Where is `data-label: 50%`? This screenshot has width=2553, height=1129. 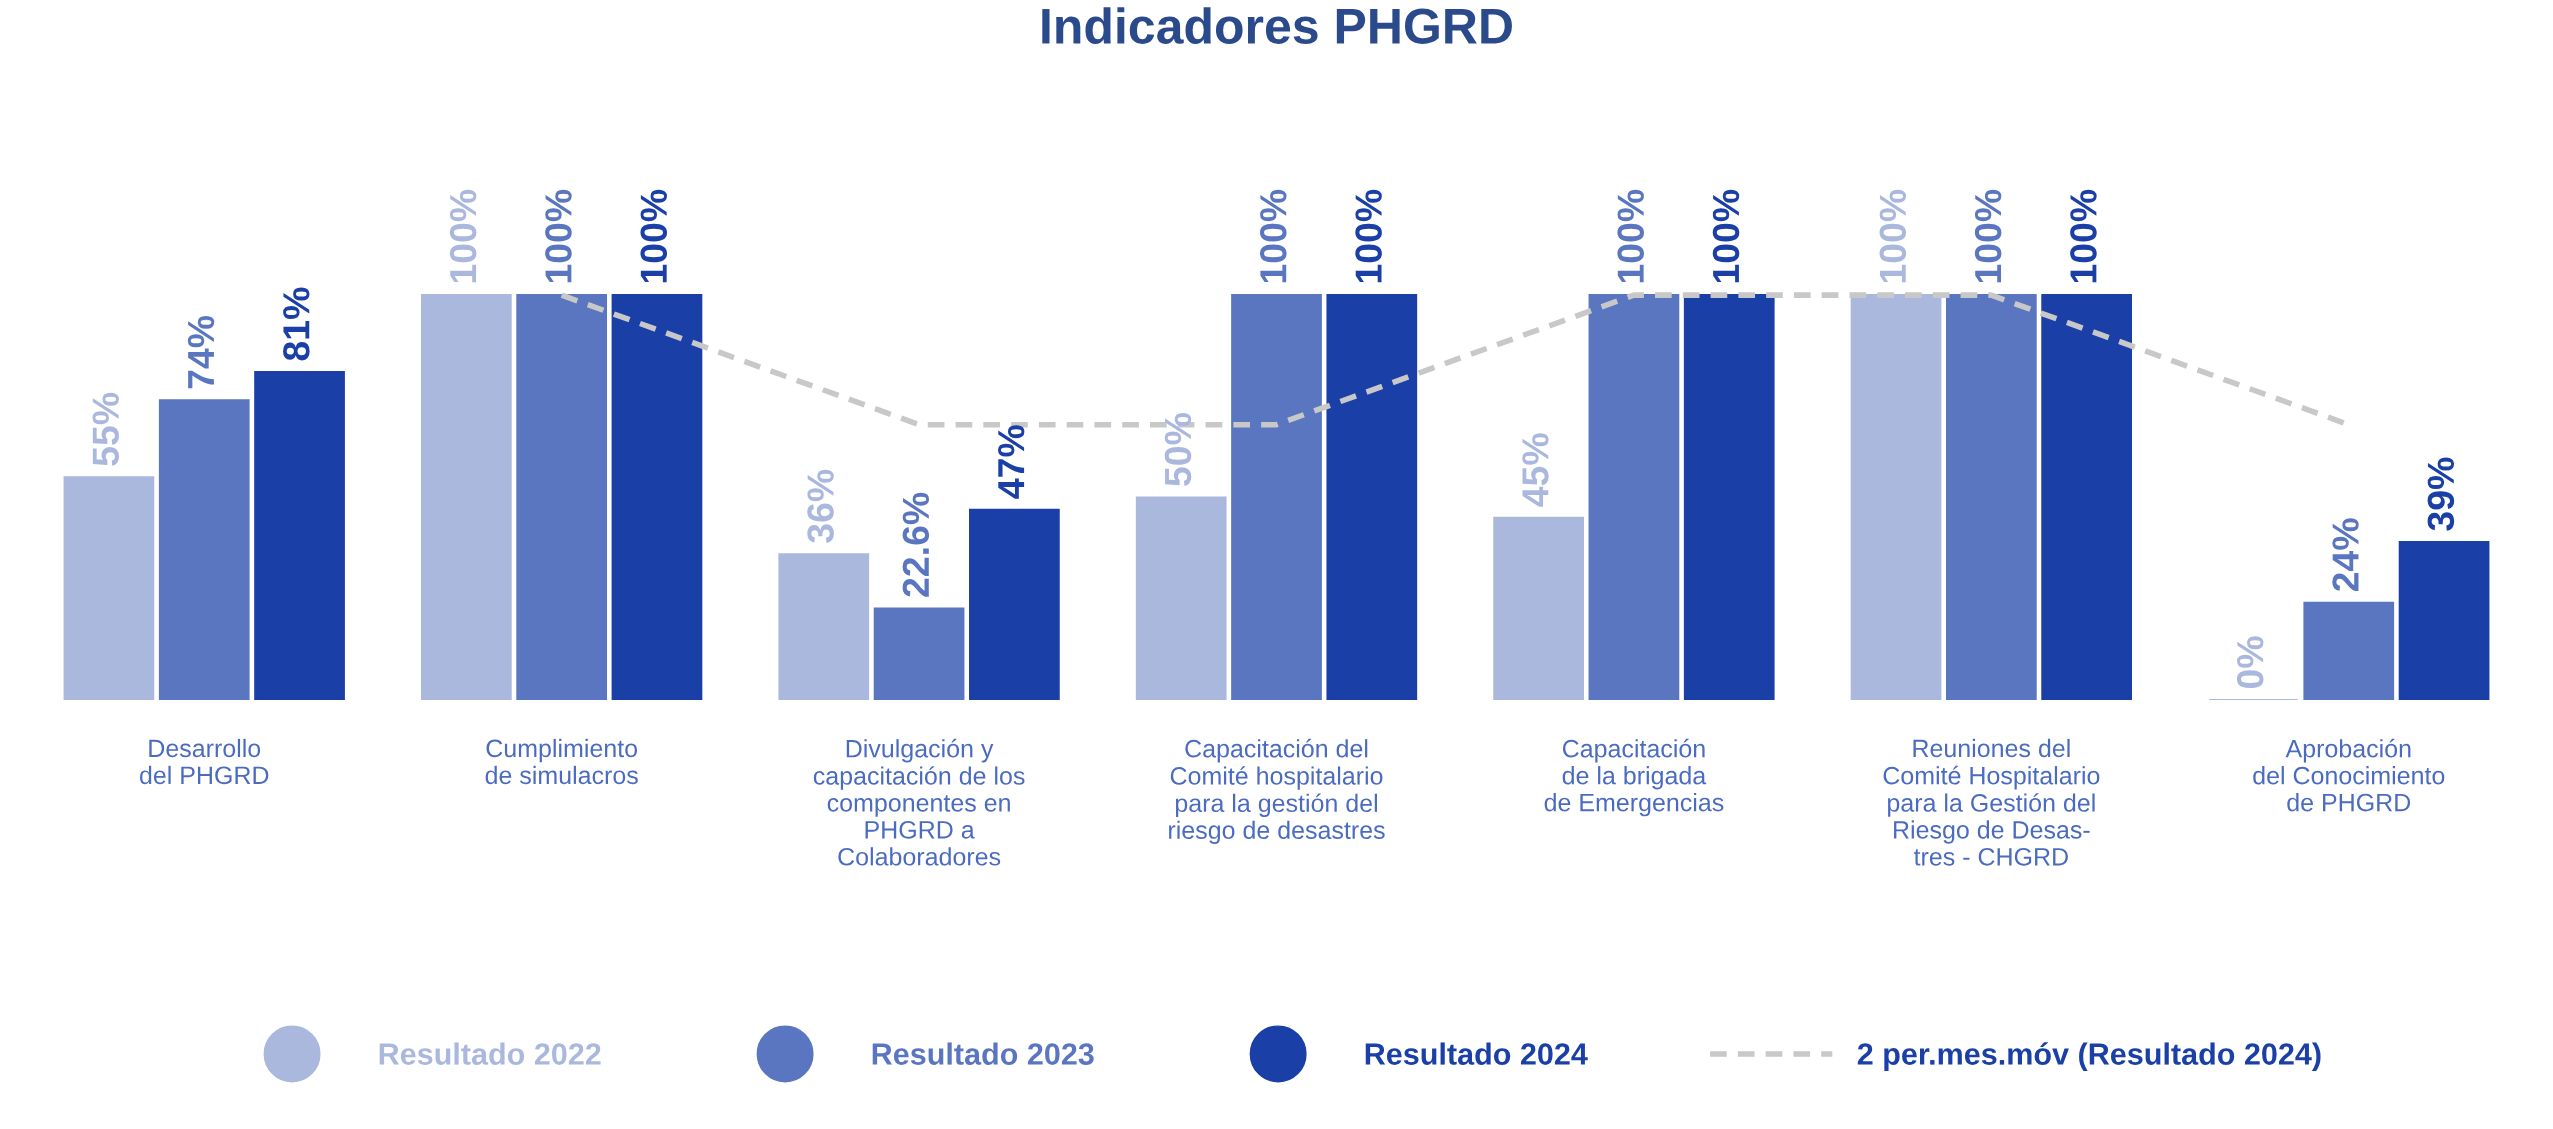
data-label: 50% is located at coordinates (1178, 449).